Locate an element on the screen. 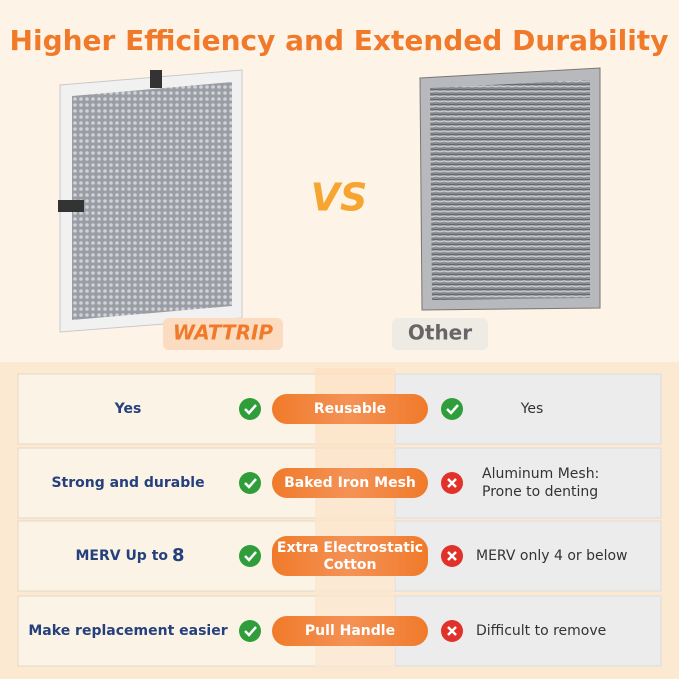 Image resolution: width=679 pixels, height=679 pixels. left-text: MERV Up to is located at coordinates (121, 556).